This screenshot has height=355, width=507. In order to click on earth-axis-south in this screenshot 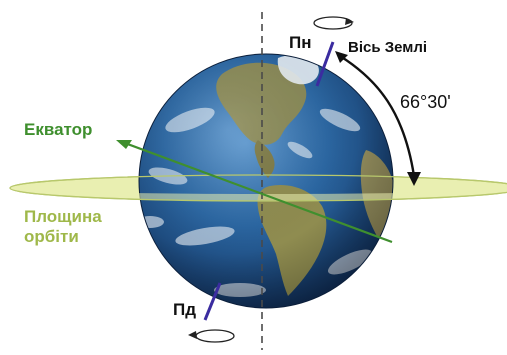, I will do `click(212, 301)`.